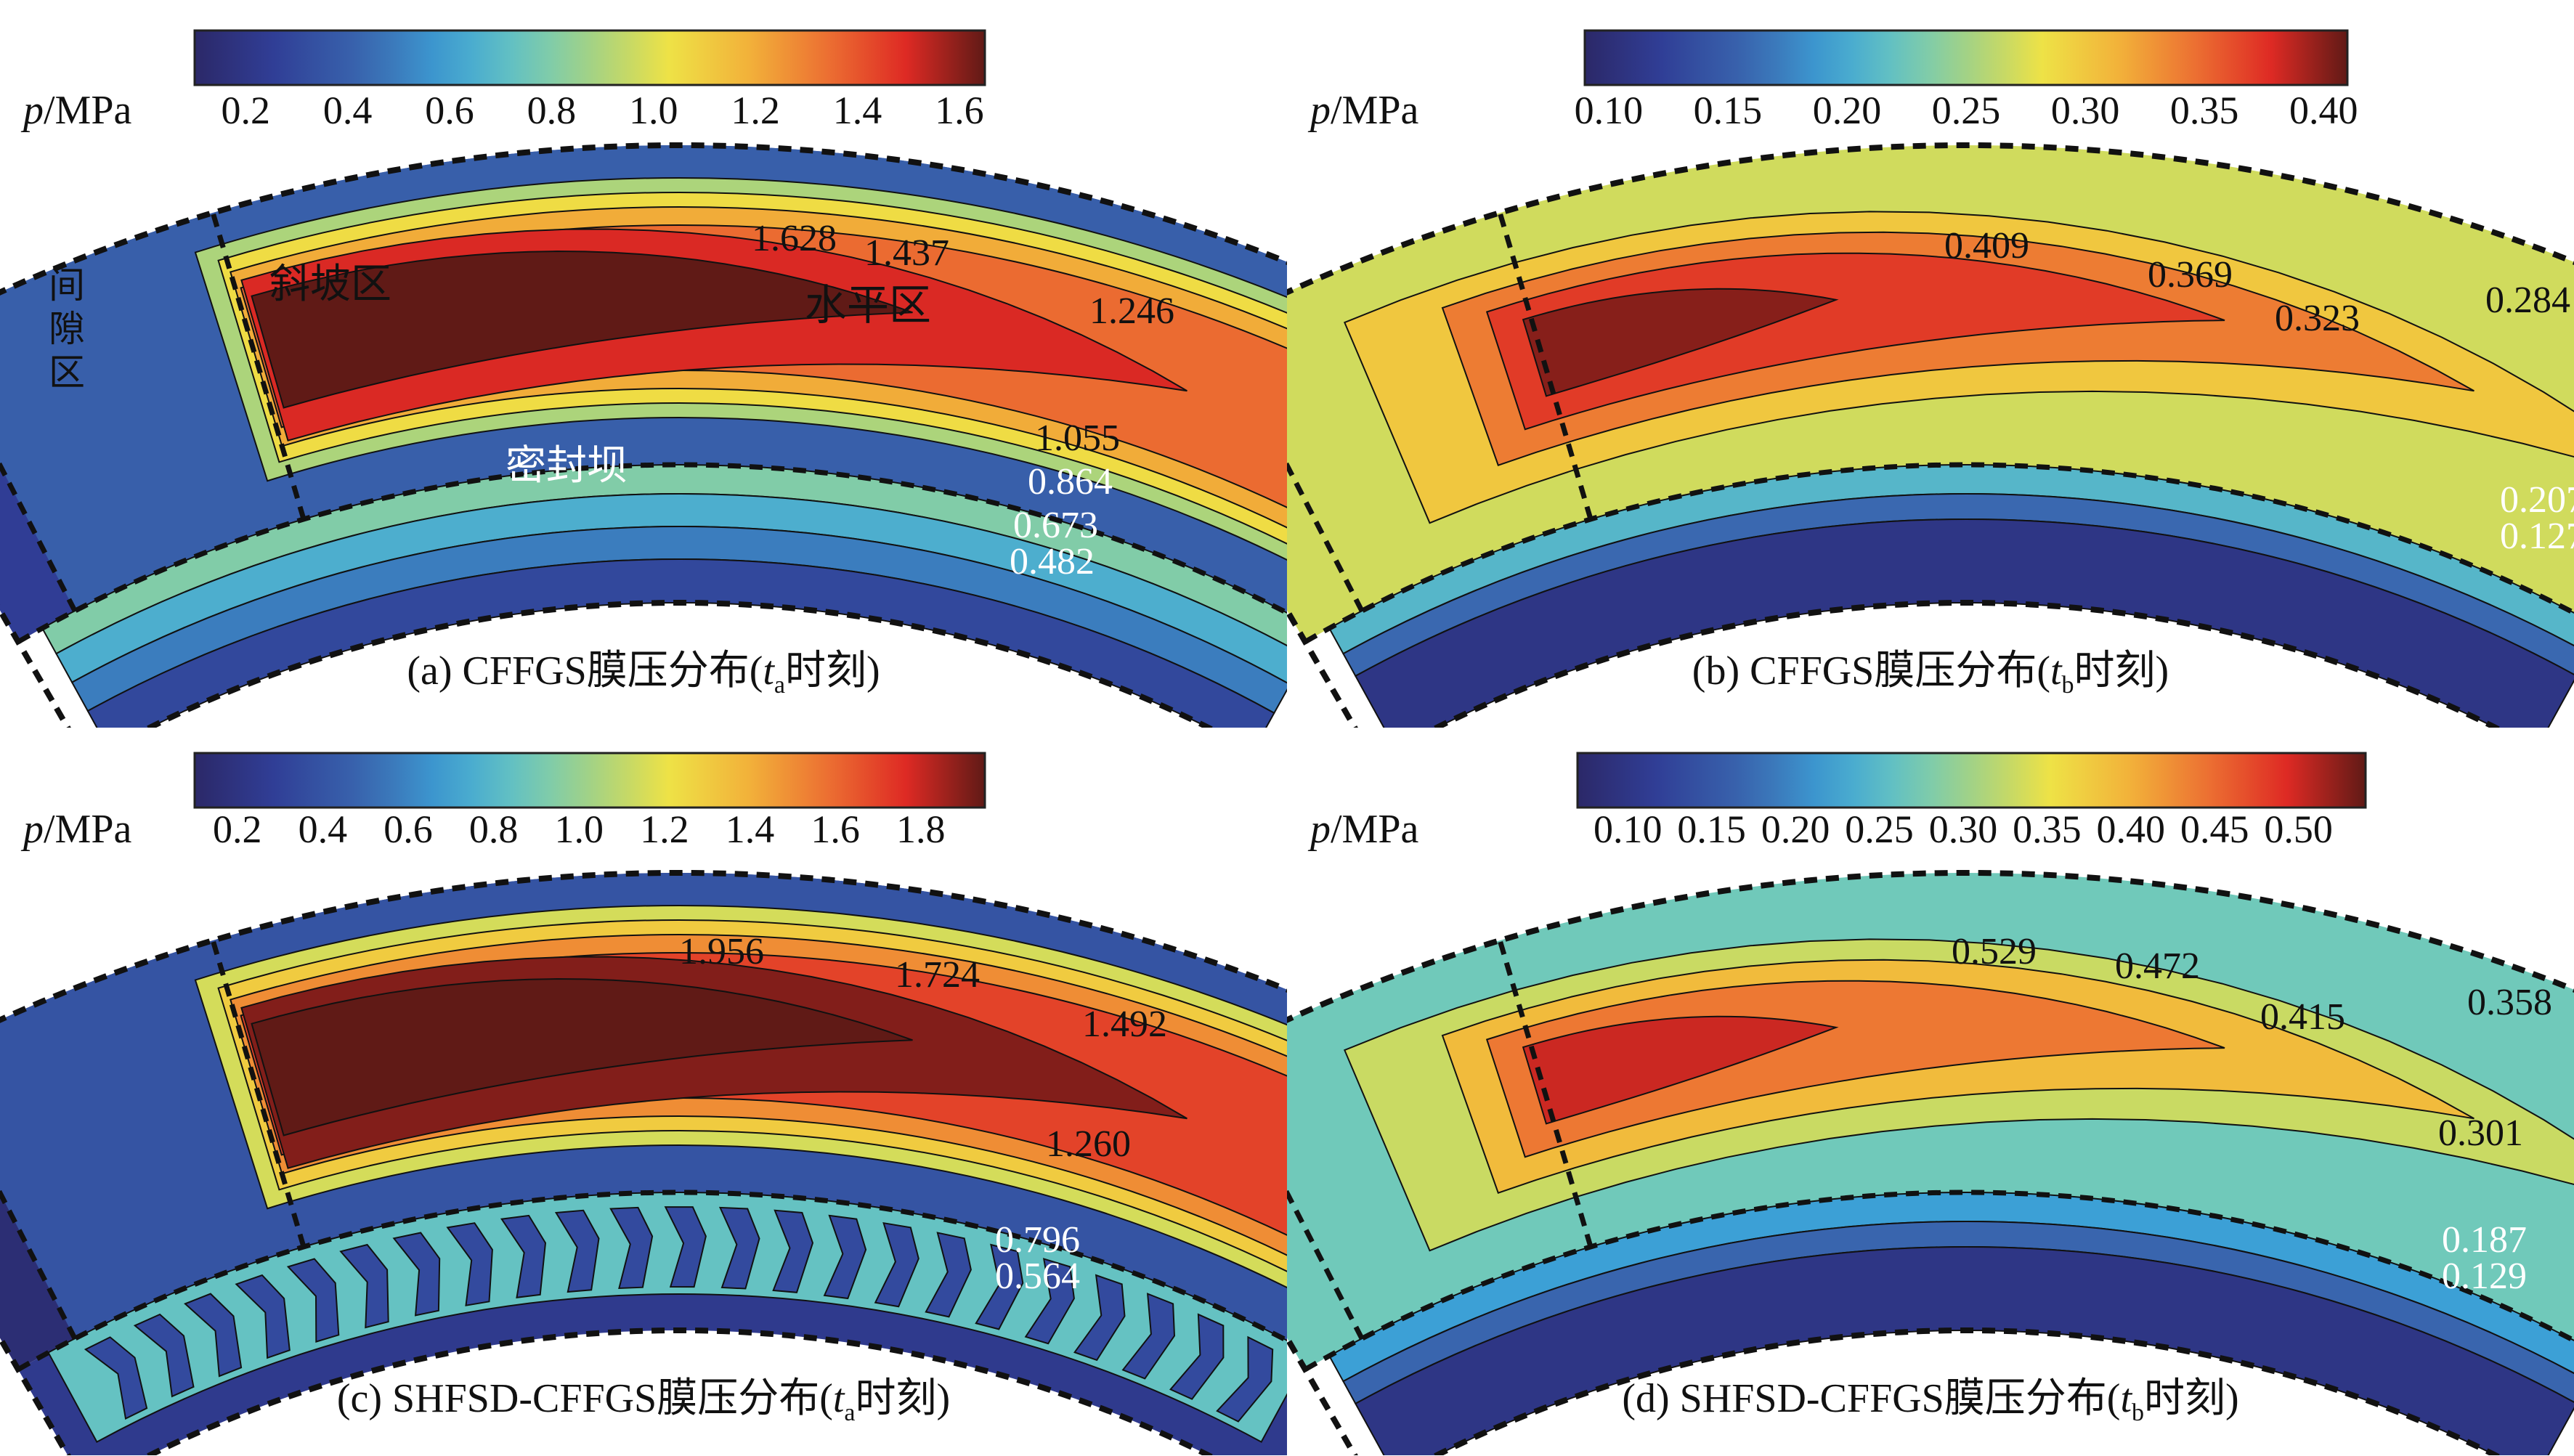 This screenshot has height=1456, width=2574. What do you see at coordinates (1871, 671) in the screenshot?
I see `caption-text: (b) CFFGS膜压分布(` at bounding box center [1871, 671].